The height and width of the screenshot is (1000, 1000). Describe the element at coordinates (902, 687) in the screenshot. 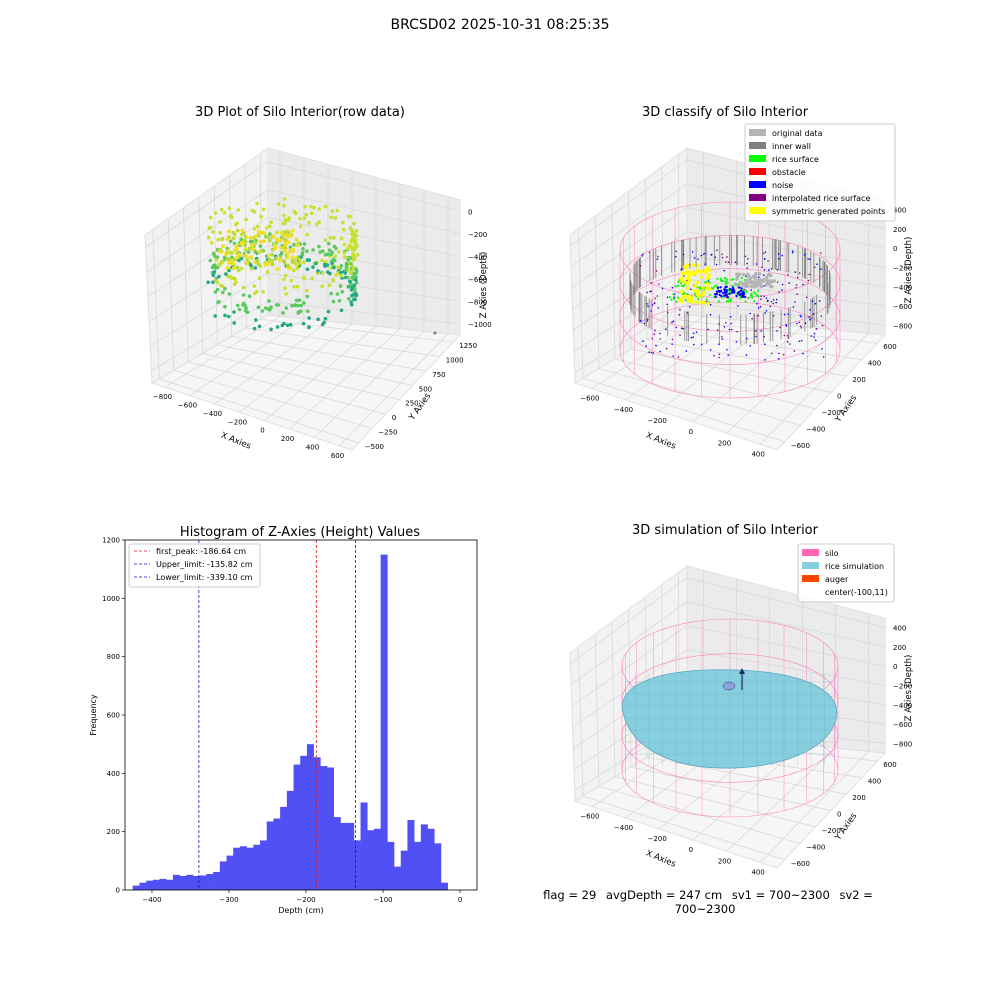

I see `z-tick-label: −200` at that location.